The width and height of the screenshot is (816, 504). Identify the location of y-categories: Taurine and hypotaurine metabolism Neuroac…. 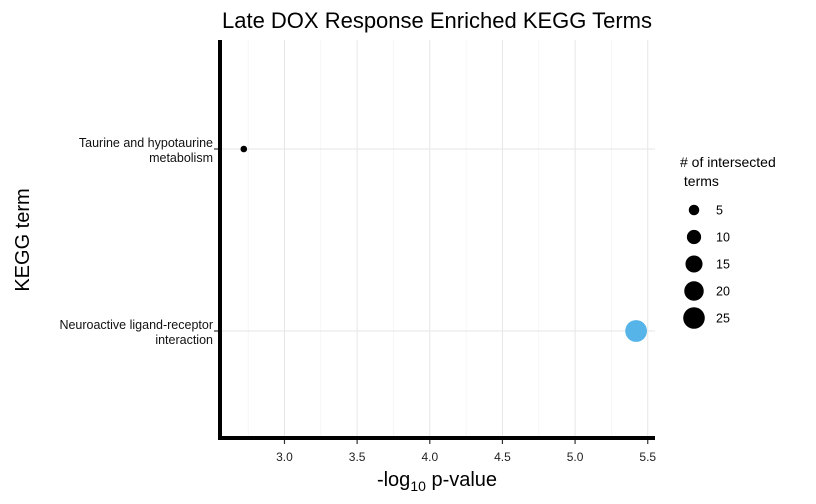
(138, 241).